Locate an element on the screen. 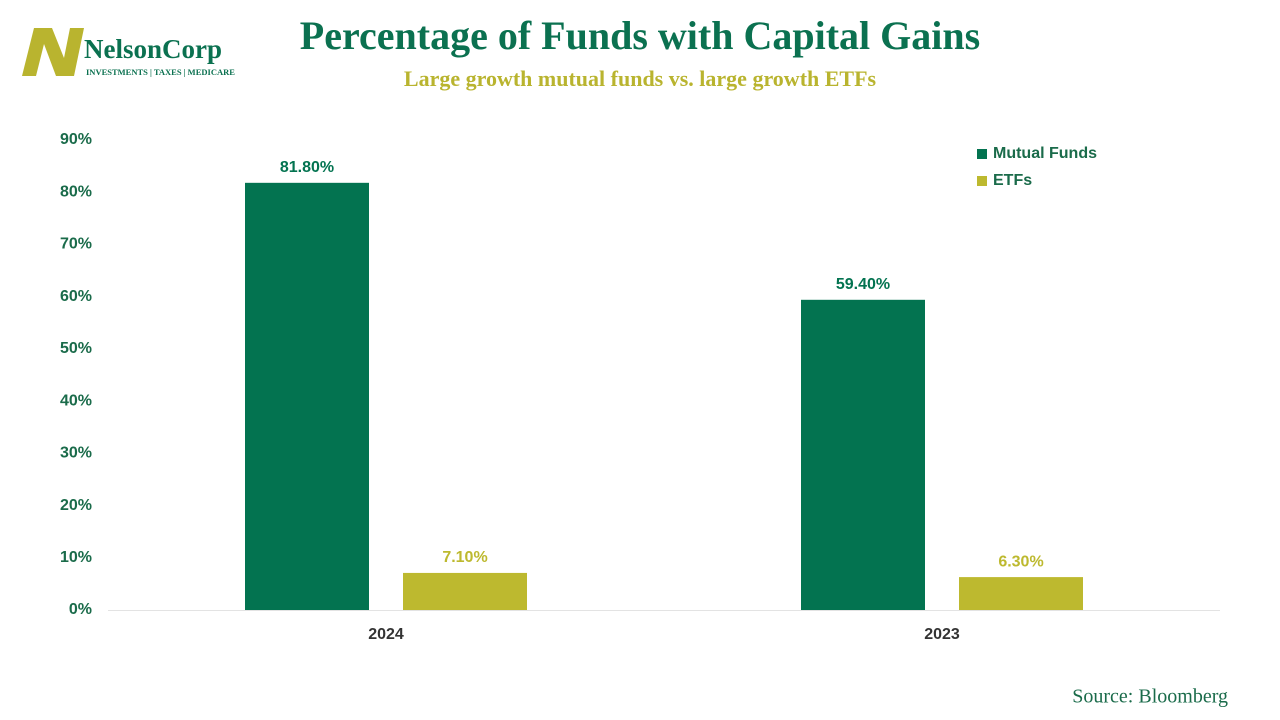 This screenshot has width=1280, height=720. legend-label: ETFs is located at coordinates (1012, 180).